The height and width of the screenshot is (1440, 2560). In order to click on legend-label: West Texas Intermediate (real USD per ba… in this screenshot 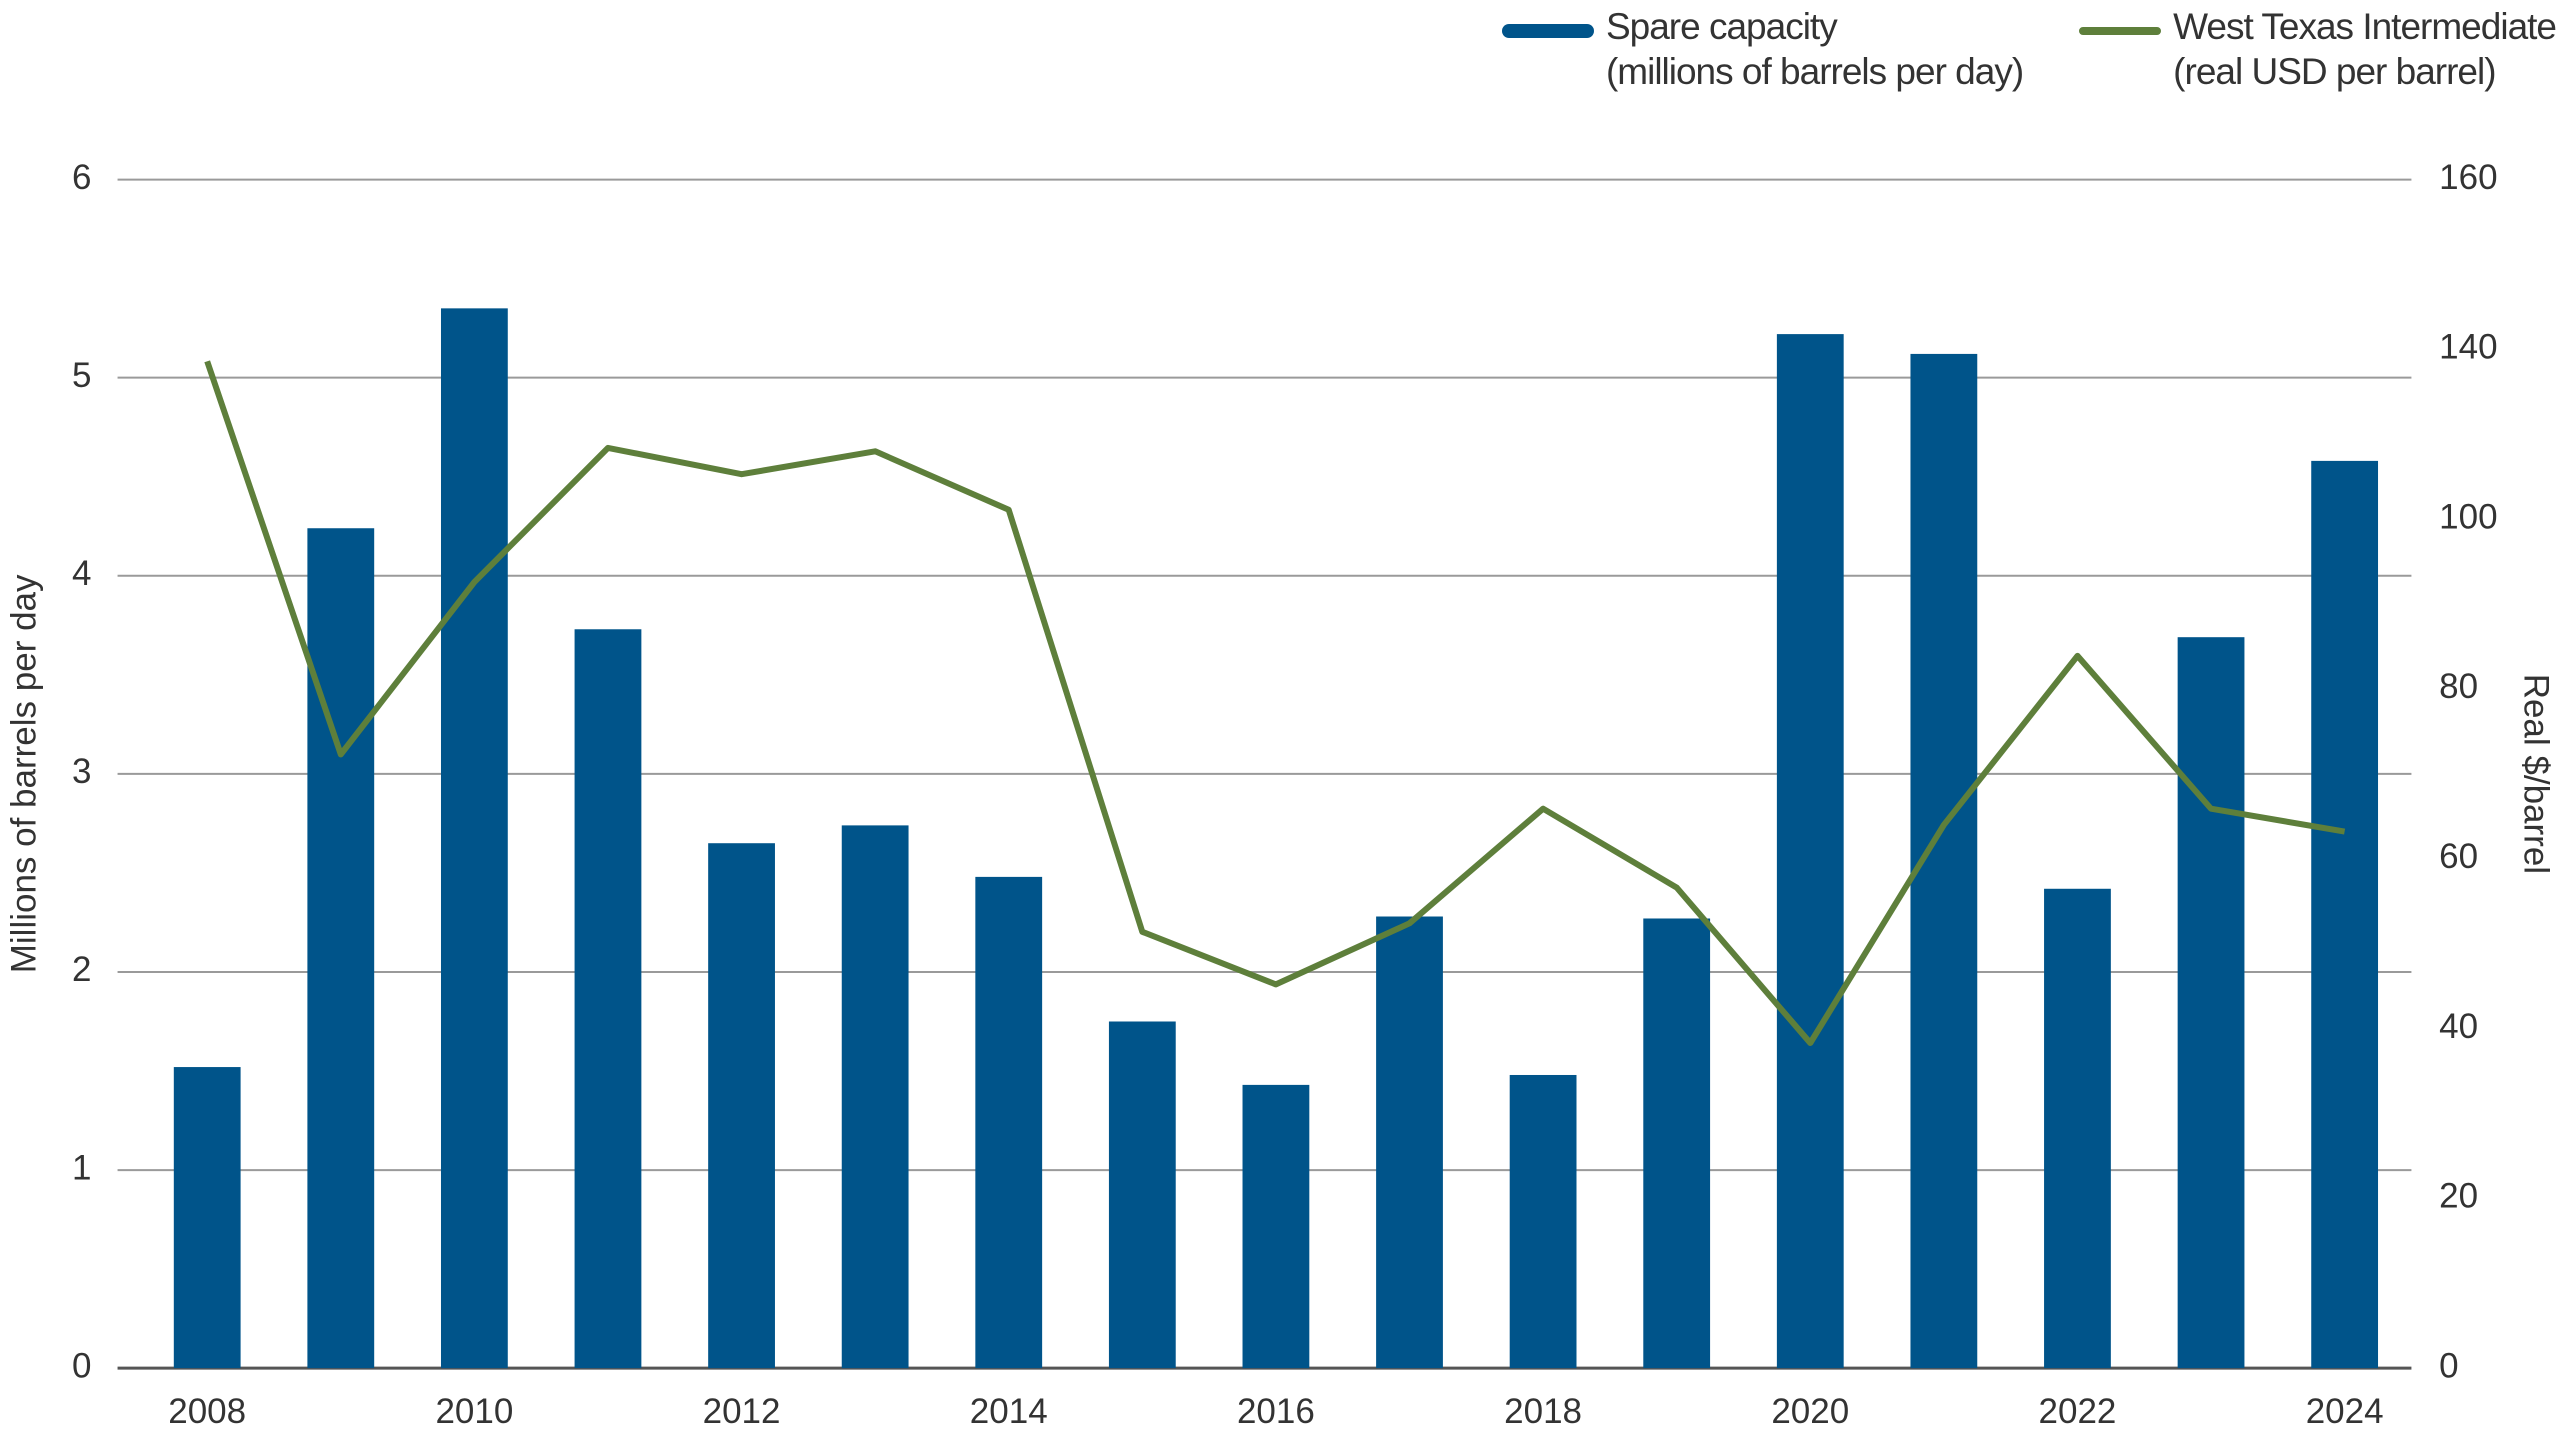, I will do `click(2365, 49)`.